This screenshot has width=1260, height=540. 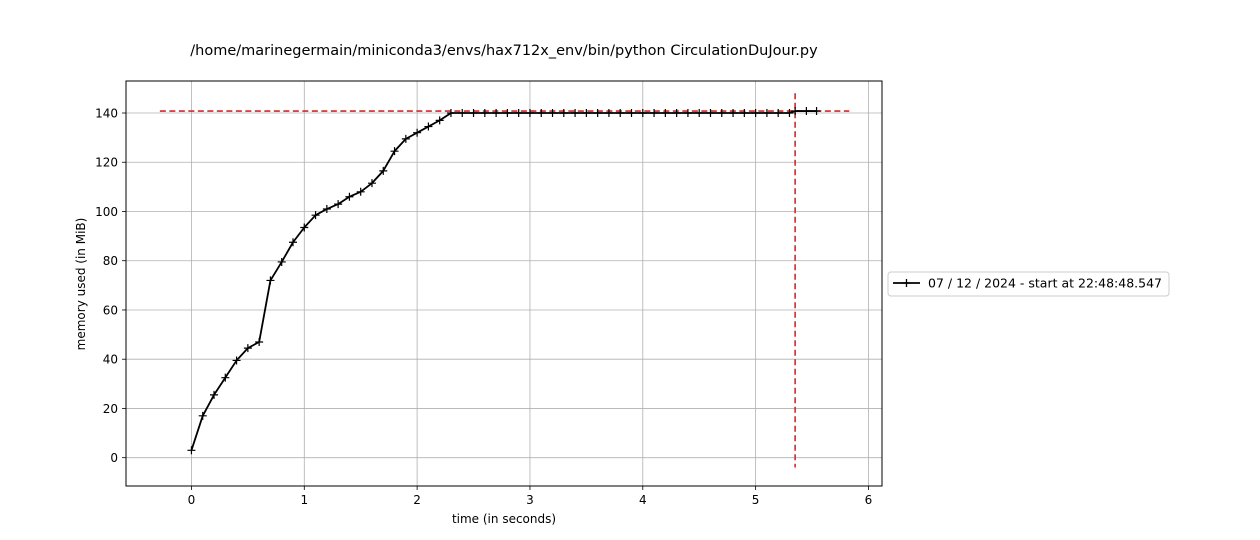 What do you see at coordinates (110, 360) in the screenshot?
I see `y-tick-label: 40` at bounding box center [110, 360].